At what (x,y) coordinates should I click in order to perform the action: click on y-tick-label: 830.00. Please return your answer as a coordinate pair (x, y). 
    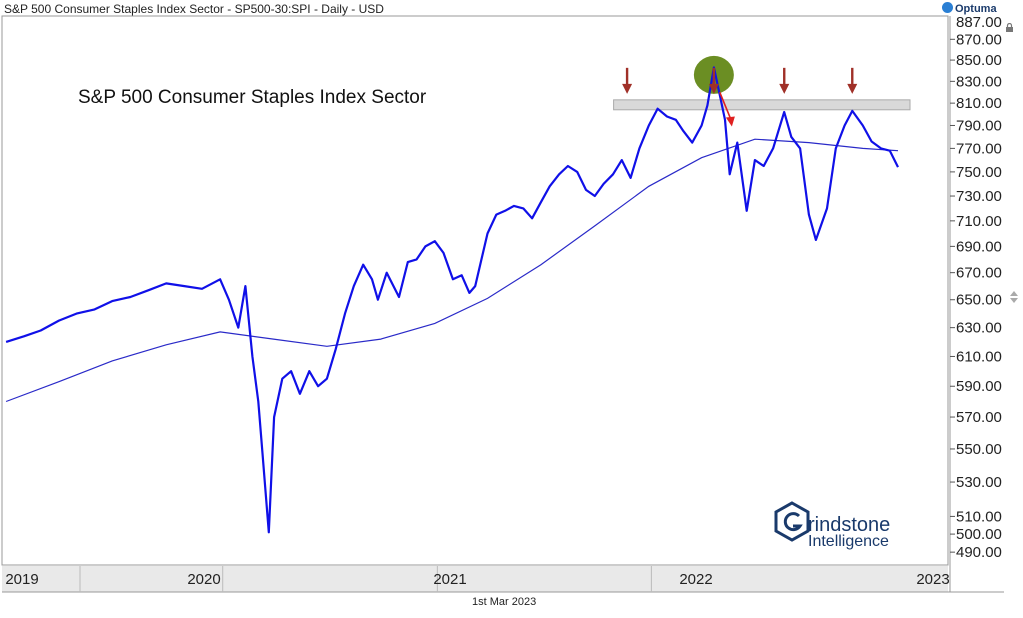
    Looking at the image, I should click on (979, 81).